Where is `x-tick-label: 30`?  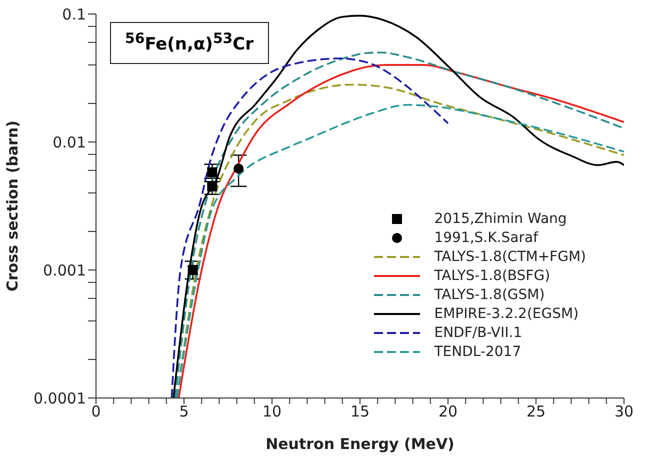 x-tick-label: 30 is located at coordinates (624, 411).